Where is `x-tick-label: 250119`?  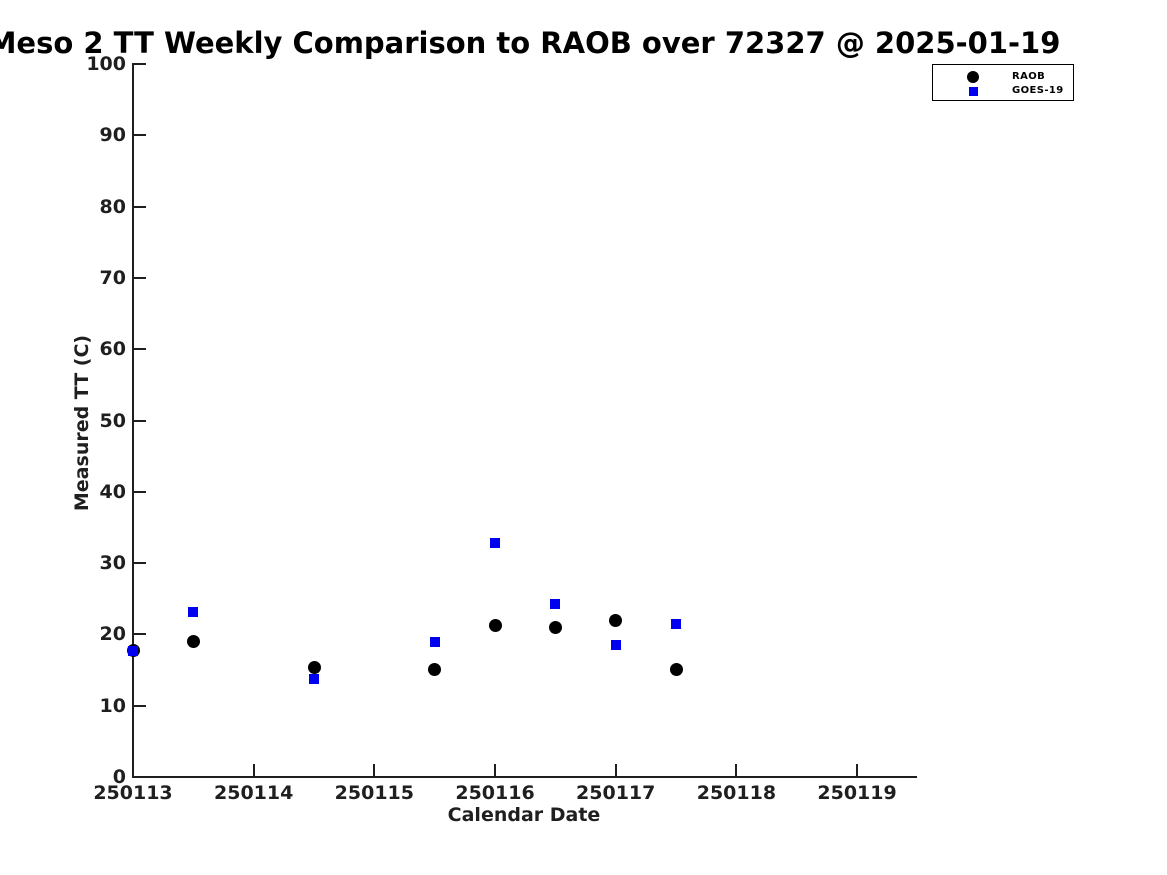 x-tick-label: 250119 is located at coordinates (857, 793).